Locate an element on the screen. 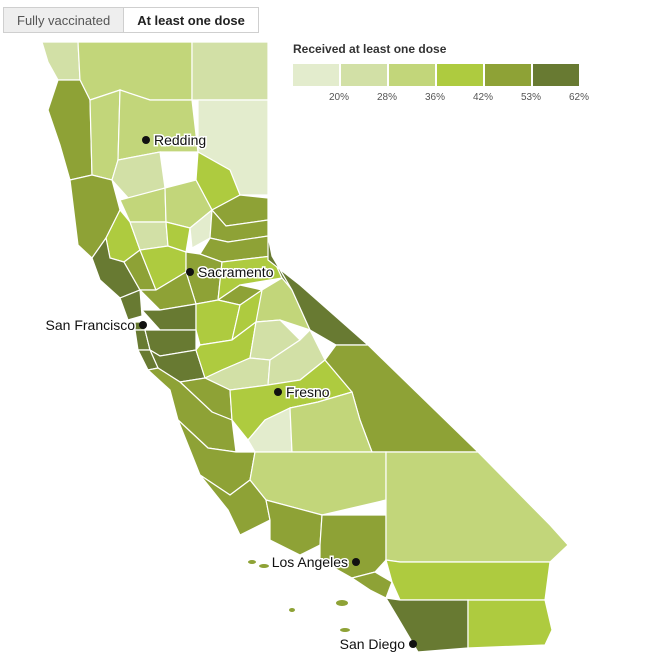 The height and width of the screenshot is (656, 652). city-marker-fresno is located at coordinates (278, 392).